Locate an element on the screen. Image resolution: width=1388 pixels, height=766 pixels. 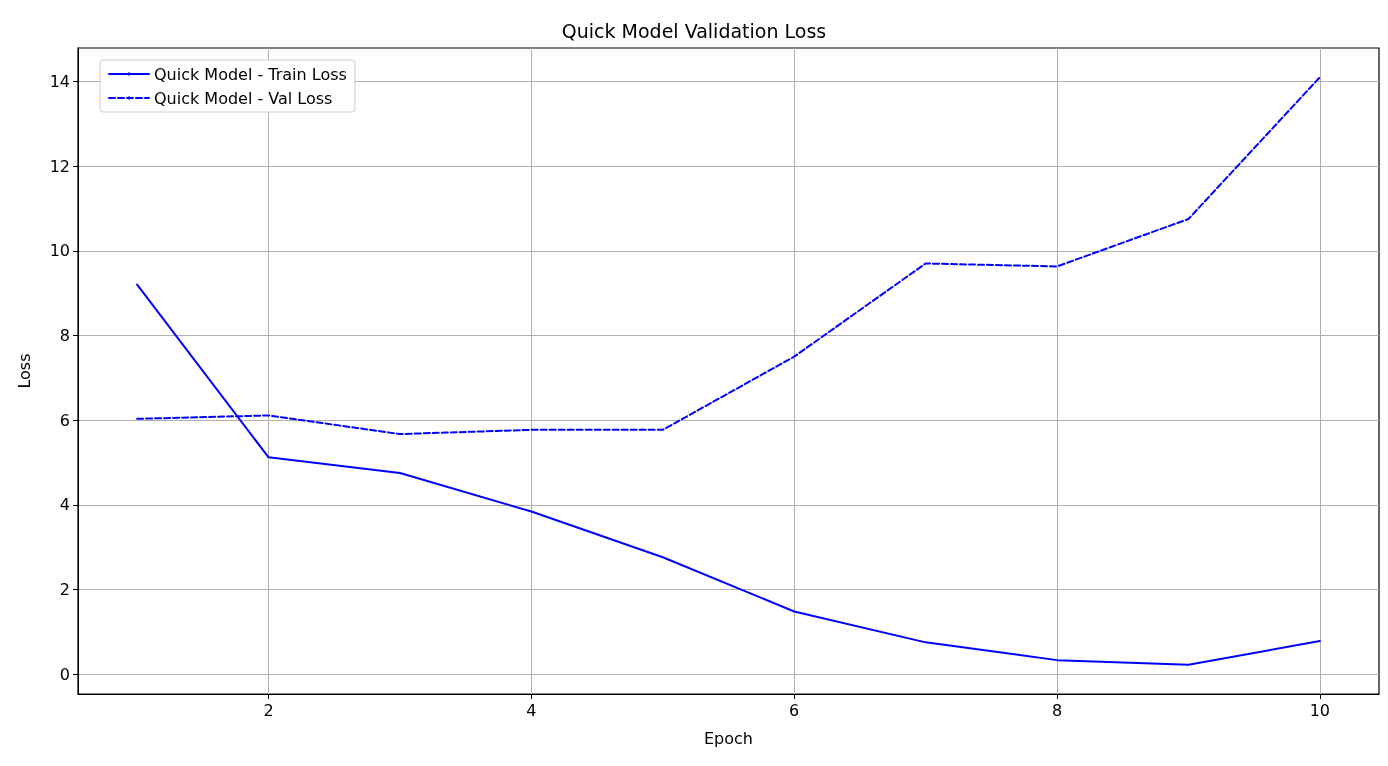
x-tick-label: 8 is located at coordinates (1057, 710).